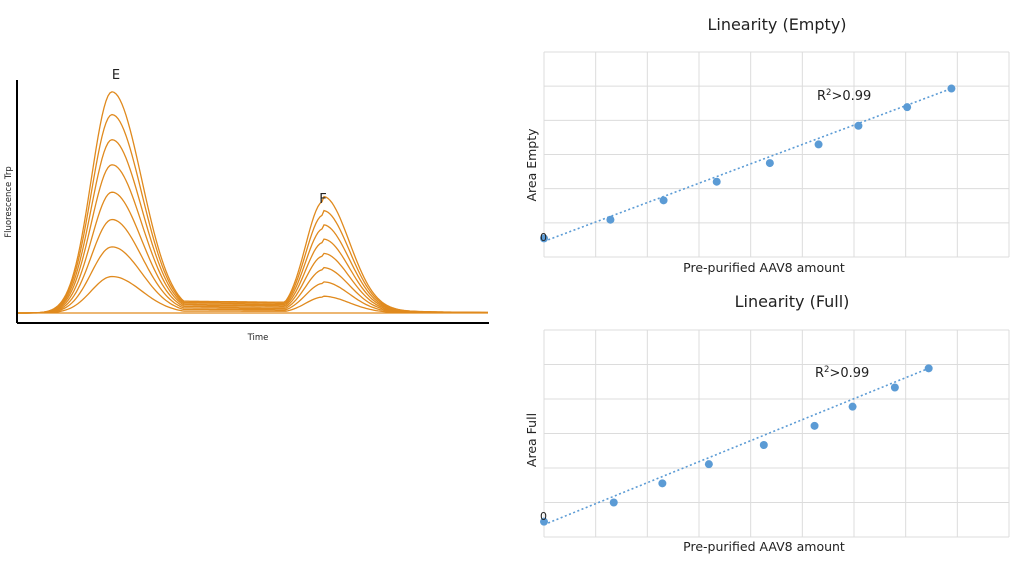  What do you see at coordinates (322, 199) in the screenshot?
I see `peak-label-f: F` at bounding box center [322, 199].